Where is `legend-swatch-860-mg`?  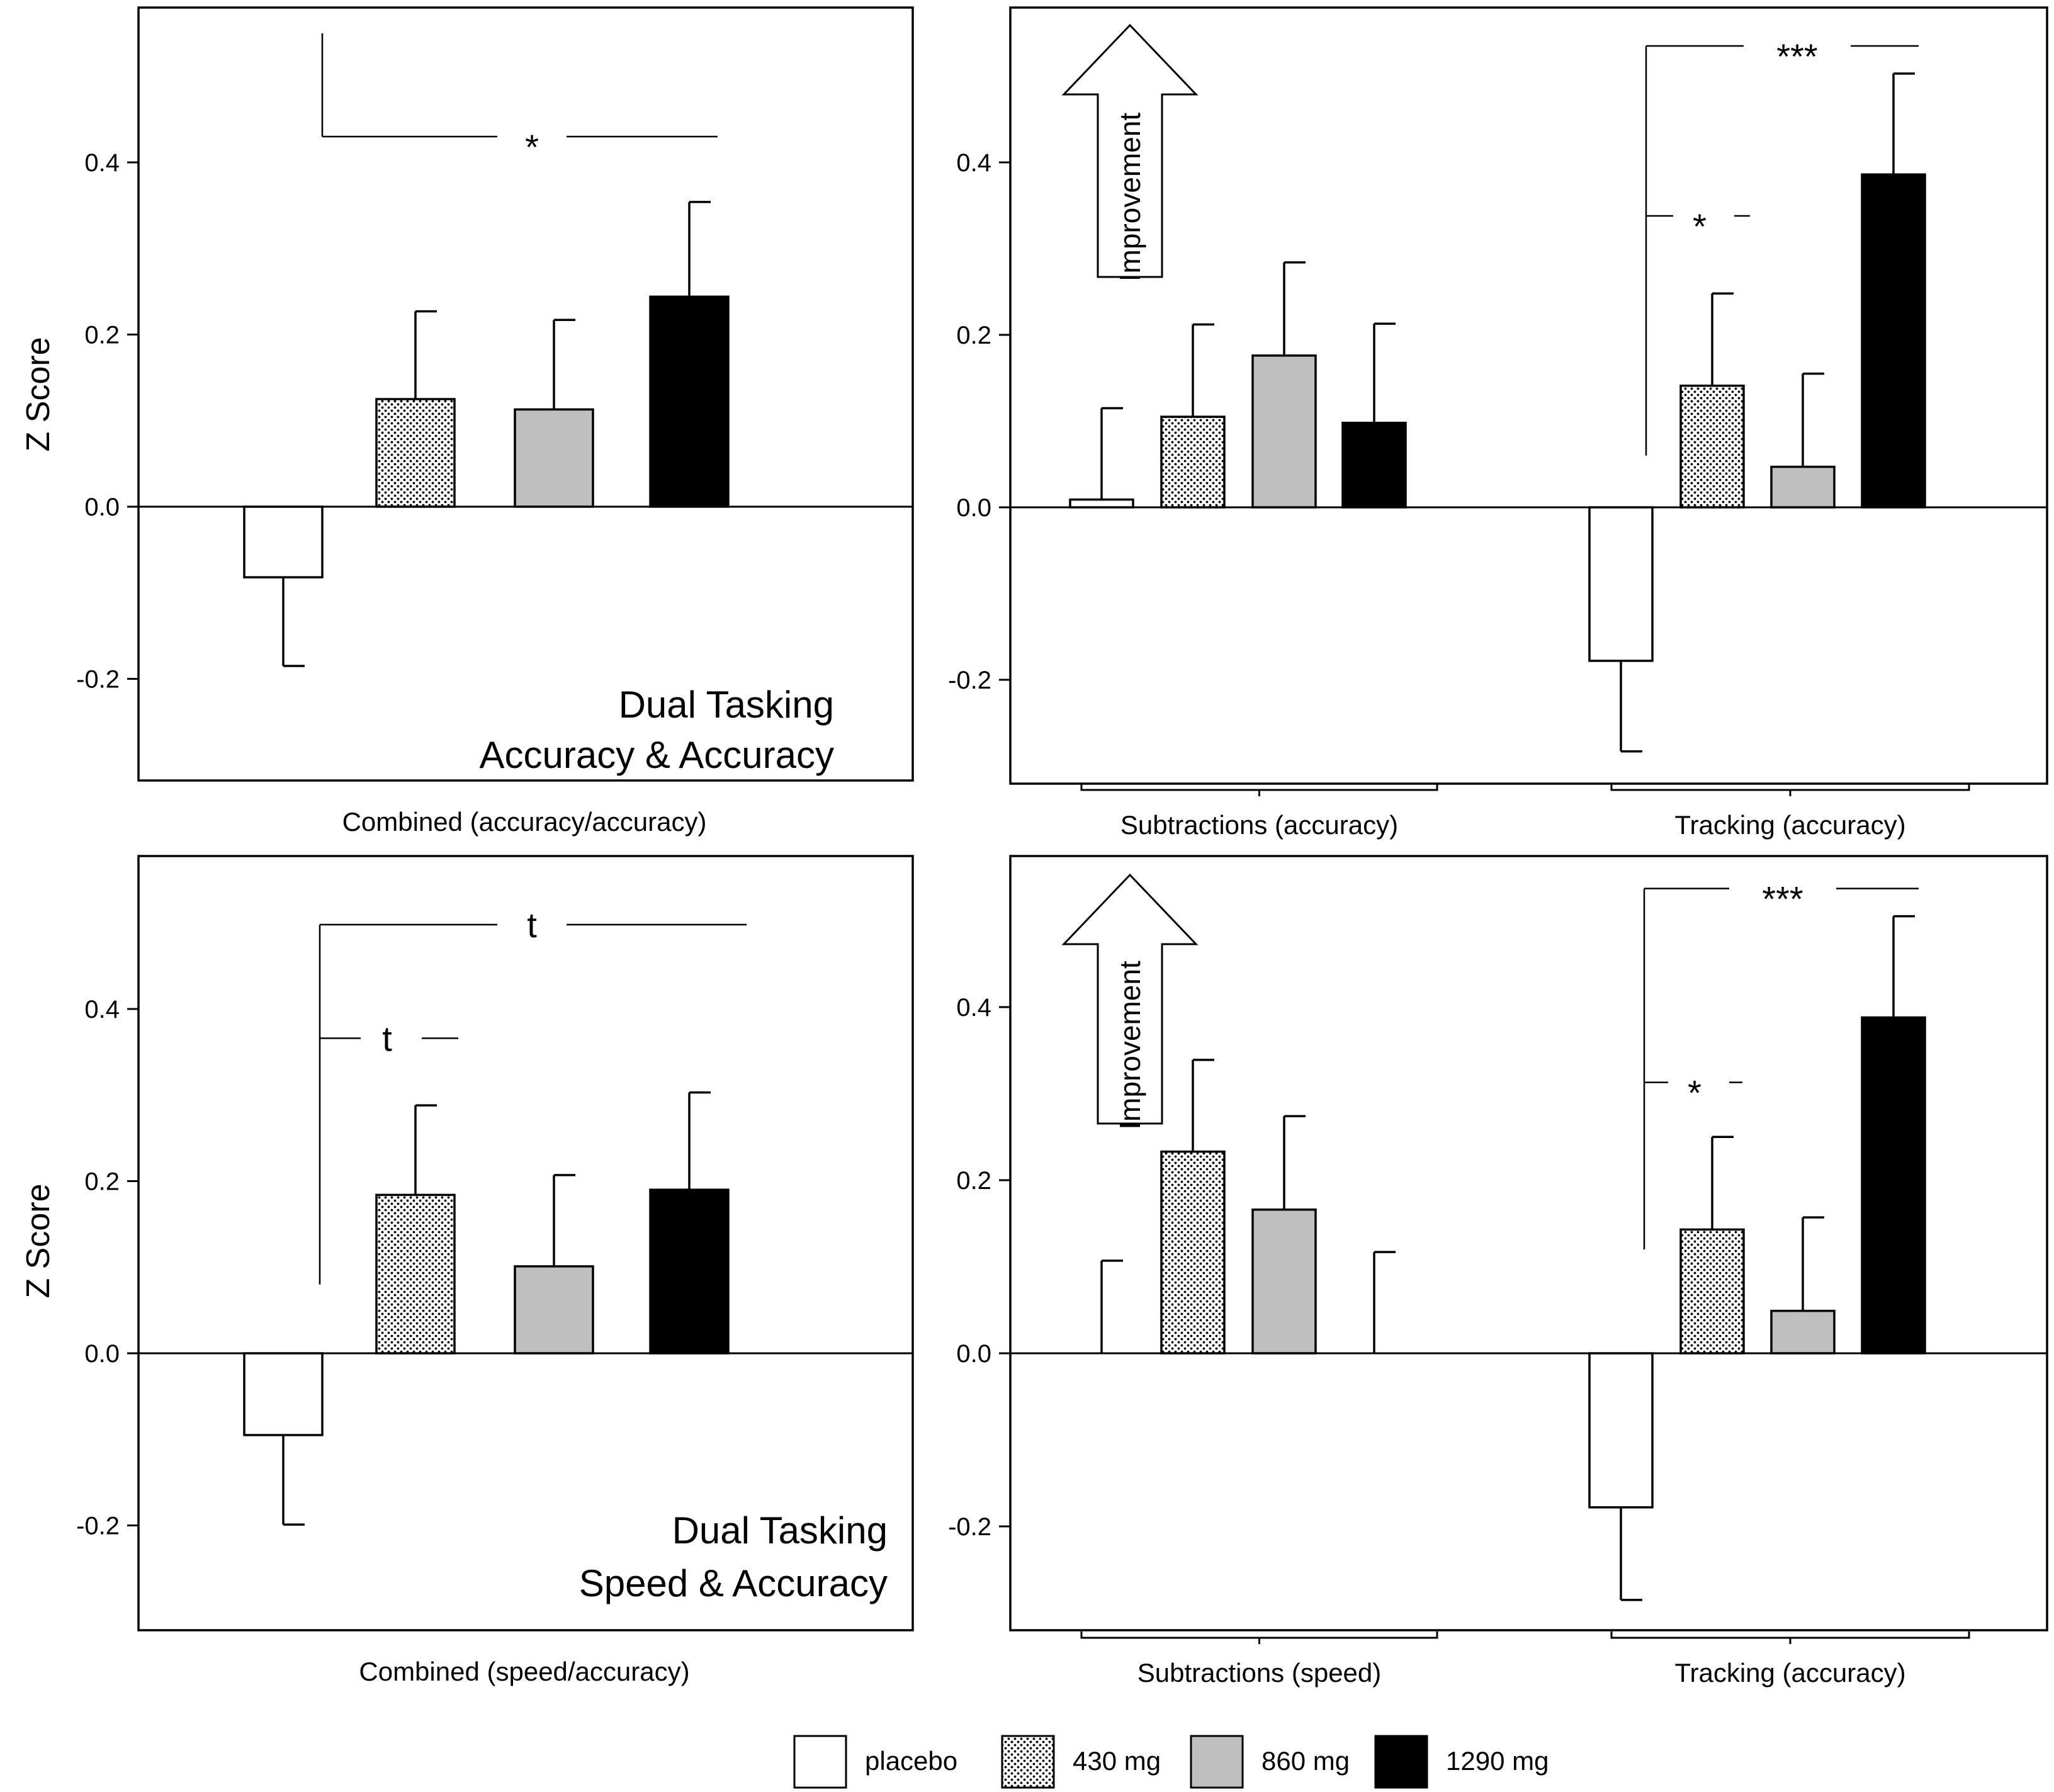
legend-swatch-860-mg is located at coordinates (1217, 1762).